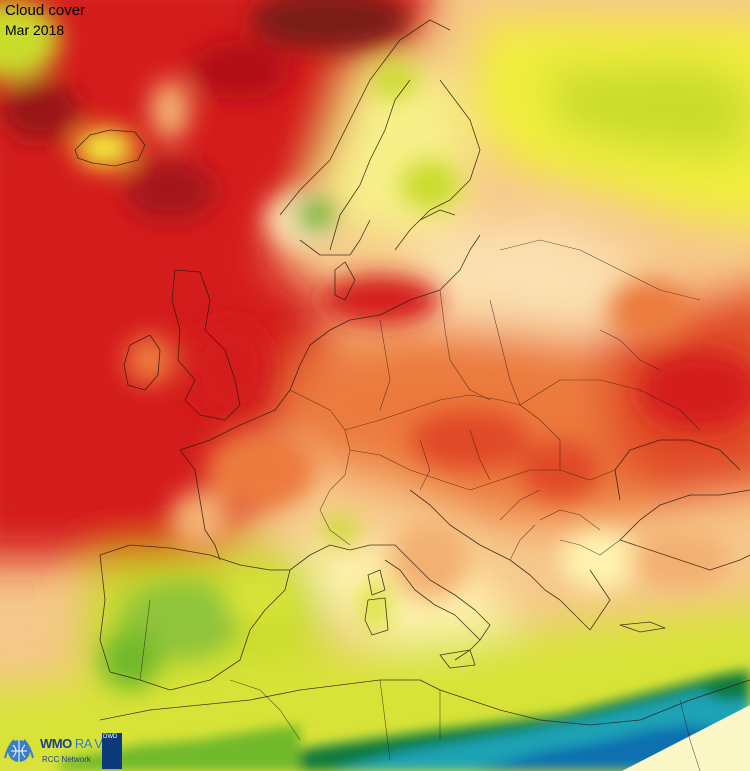 Image resolution: width=750 pixels, height=771 pixels. I want to click on wmo-rcc-logo: WMO RA VI RCC Network DWD, so click(64, 751).